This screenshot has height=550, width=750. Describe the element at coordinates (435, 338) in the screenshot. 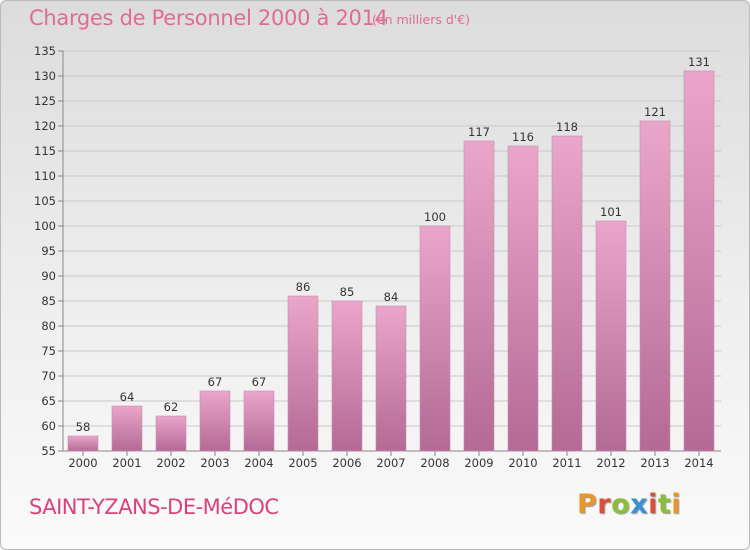

I see `bar-2008` at that location.